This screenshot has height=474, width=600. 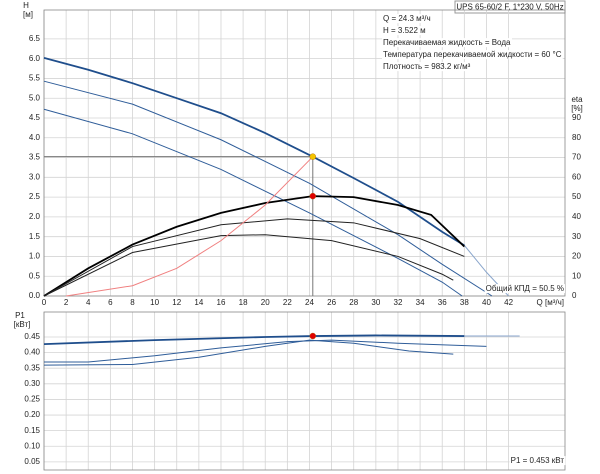 What do you see at coordinates (22, 324) in the screenshot?
I see `y-axis-unit: [кВт]` at bounding box center [22, 324].